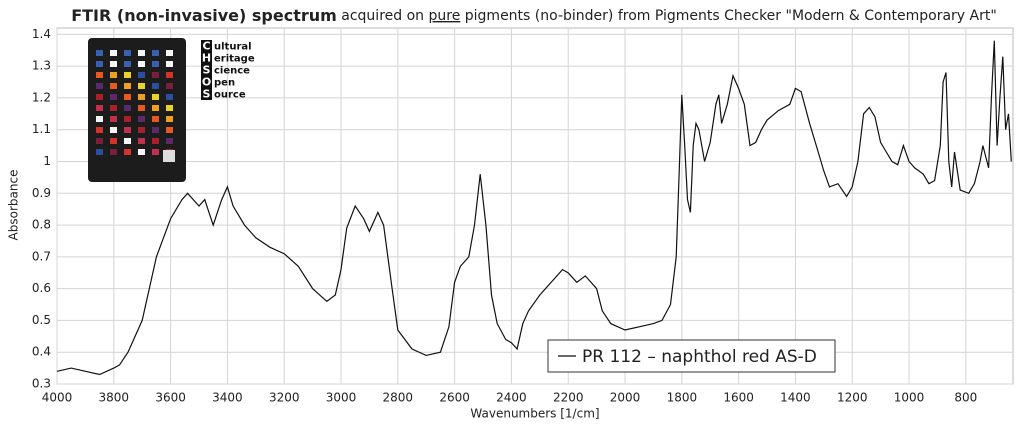 This screenshot has height=429, width=1024. I want to click on x-tick-label: 1600, so click(738, 398).